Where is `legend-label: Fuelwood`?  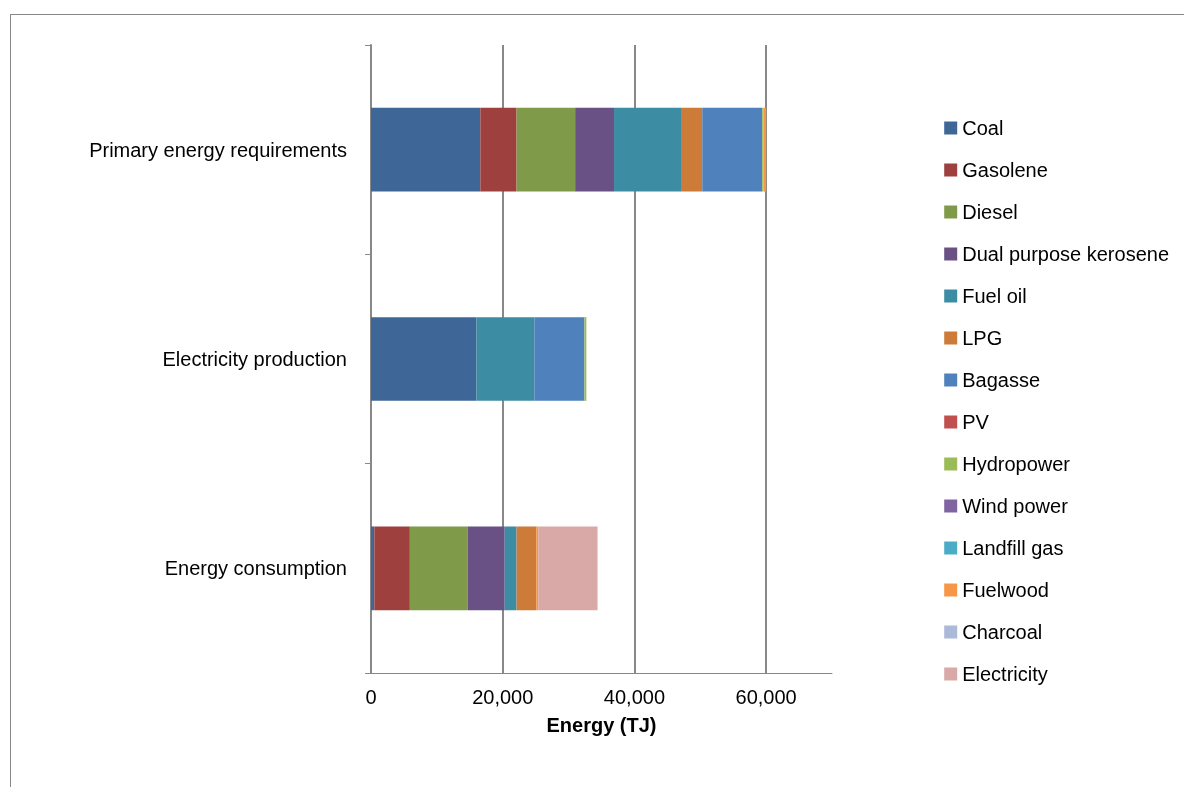 legend-label: Fuelwood is located at coordinates (1005, 590).